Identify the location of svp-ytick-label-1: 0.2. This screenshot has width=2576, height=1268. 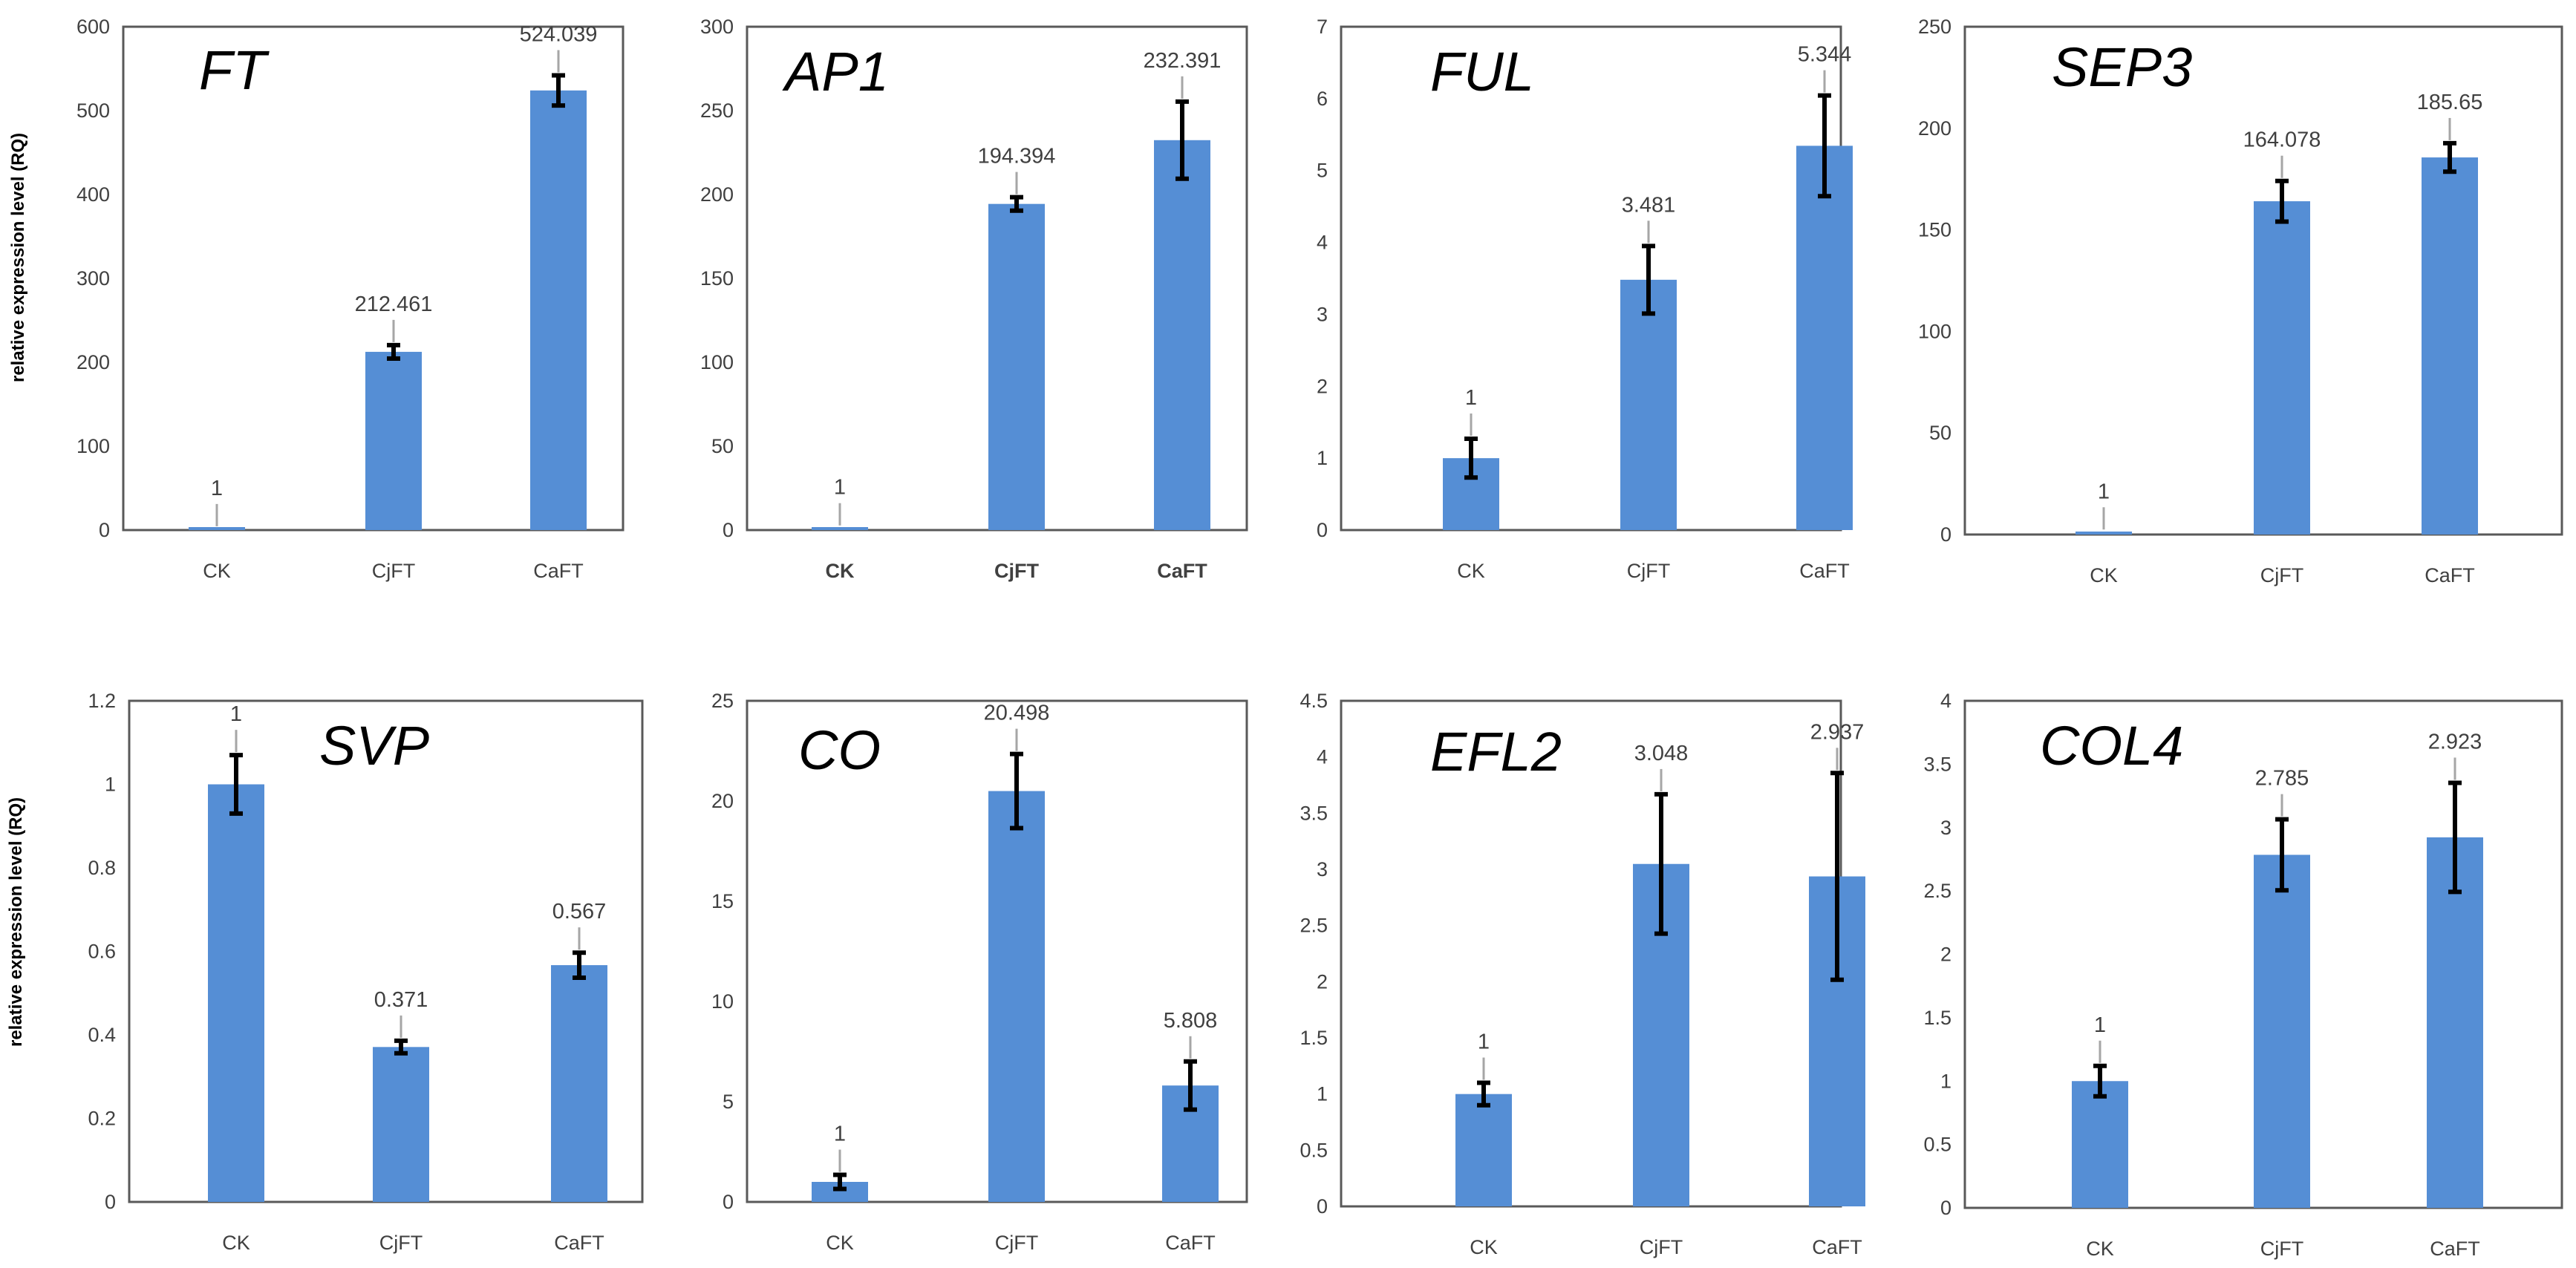
(102, 1119).